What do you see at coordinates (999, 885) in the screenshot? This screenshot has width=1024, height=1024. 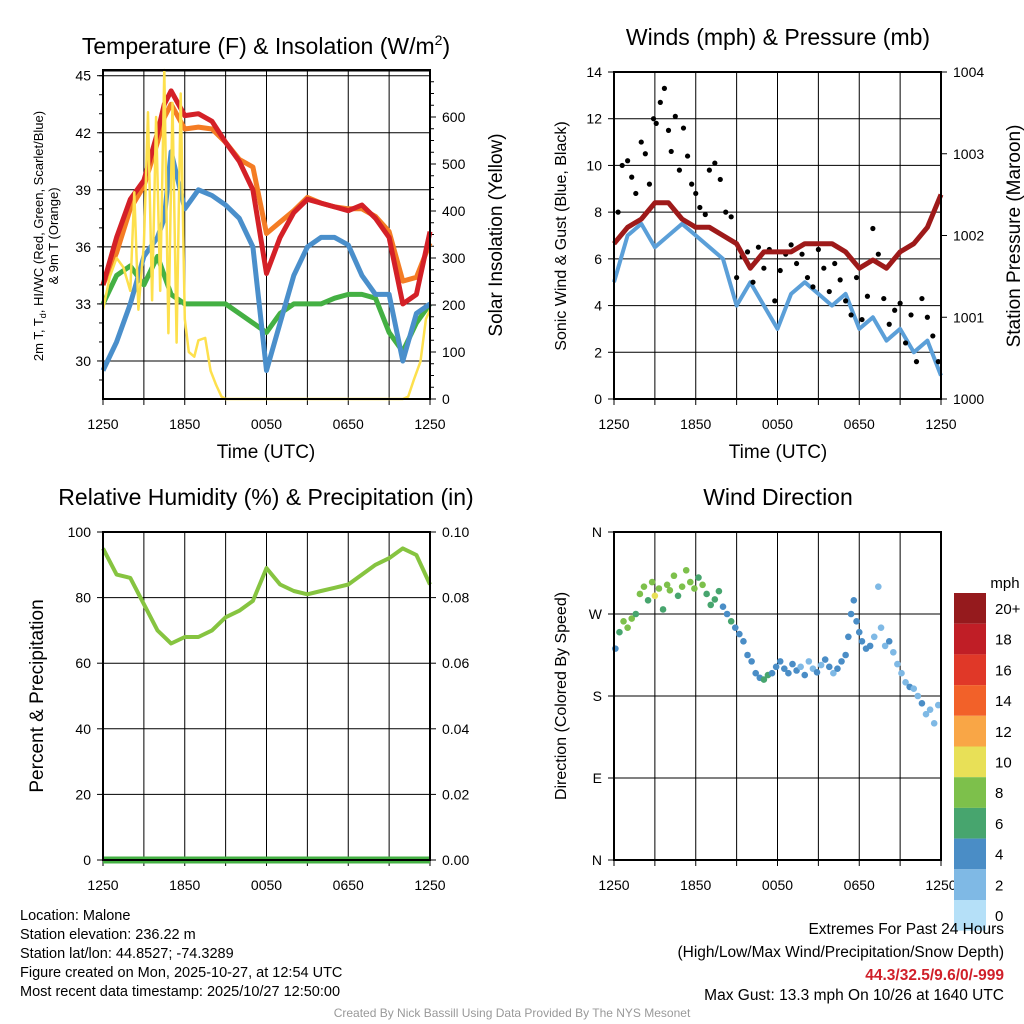 I see `legend-label: 2` at bounding box center [999, 885].